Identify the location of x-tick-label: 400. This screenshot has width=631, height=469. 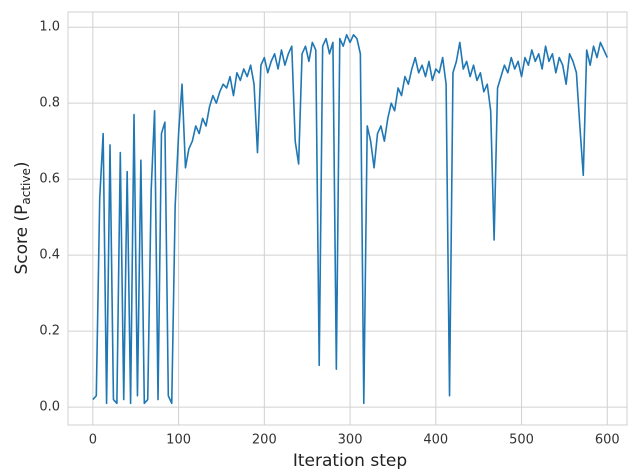
(435, 440).